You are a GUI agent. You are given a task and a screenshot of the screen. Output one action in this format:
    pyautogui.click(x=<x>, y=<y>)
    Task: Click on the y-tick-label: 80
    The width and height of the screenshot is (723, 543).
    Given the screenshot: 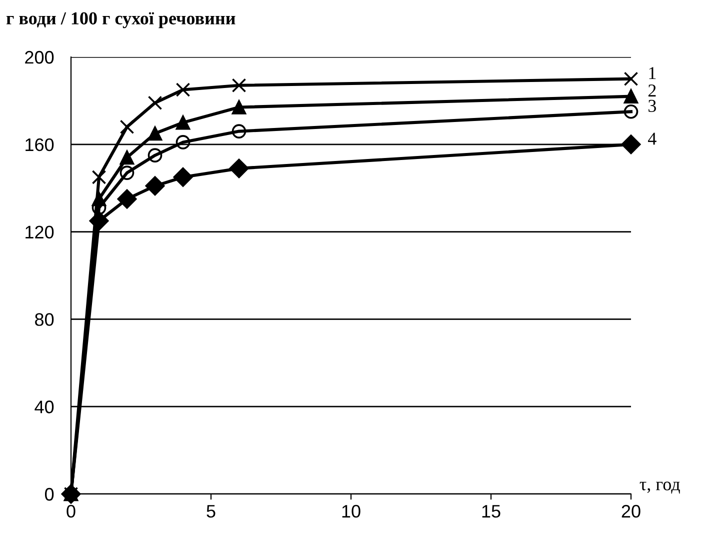 What is the action you would take?
    pyautogui.click(x=44, y=319)
    